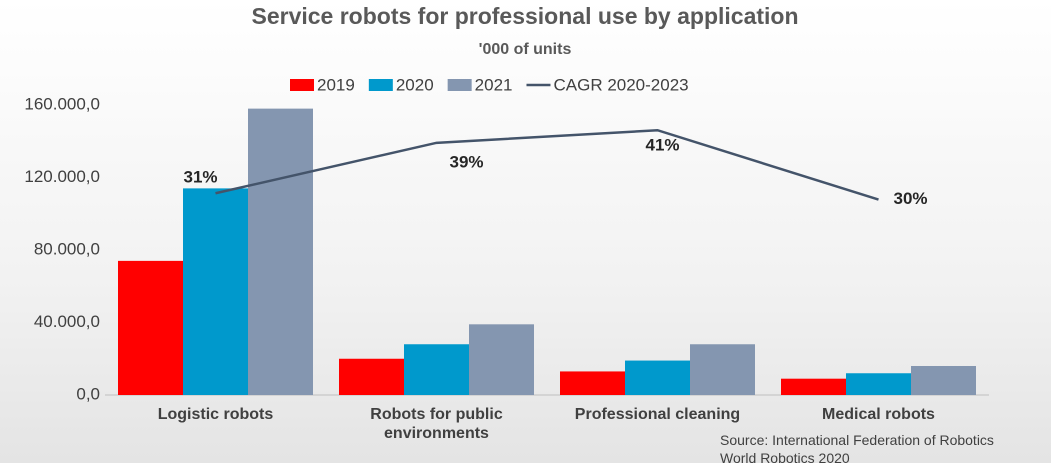  What do you see at coordinates (67, 248) in the screenshot?
I see `y-tick-label: 80.000,0` at bounding box center [67, 248].